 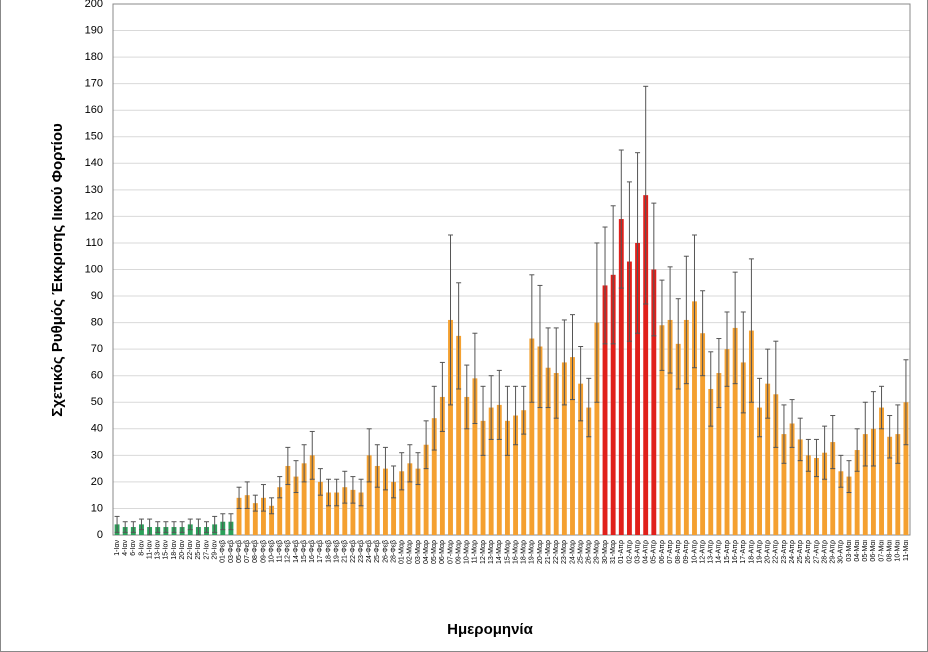 What do you see at coordinates (507, 552) in the screenshot?
I see `x-tick-label: 15-Μαρ` at bounding box center [507, 552].